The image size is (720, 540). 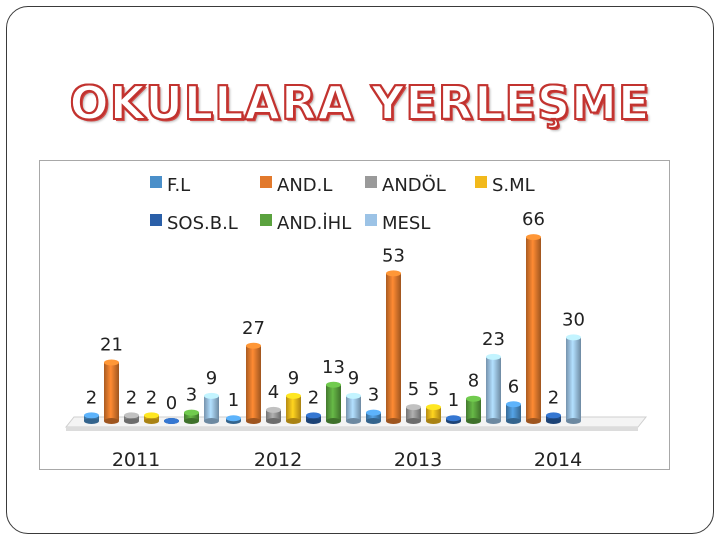 What do you see at coordinates (171, 403) in the screenshot?
I see `data-label-SOSBL-2011: 0` at bounding box center [171, 403].